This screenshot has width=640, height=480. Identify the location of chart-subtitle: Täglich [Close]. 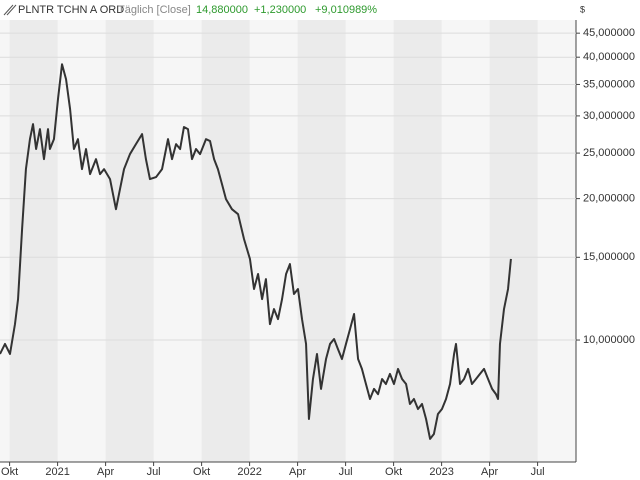
(154, 10).